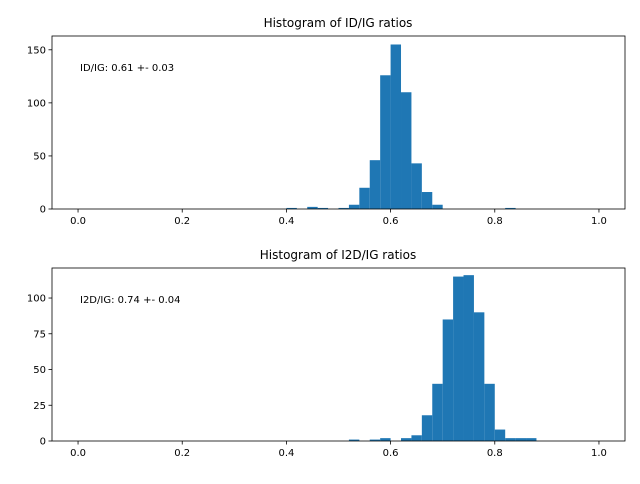 The width and height of the screenshot is (640, 484). Describe the element at coordinates (39, 334) in the screenshot. I see `y-tick-label: 75` at that location.